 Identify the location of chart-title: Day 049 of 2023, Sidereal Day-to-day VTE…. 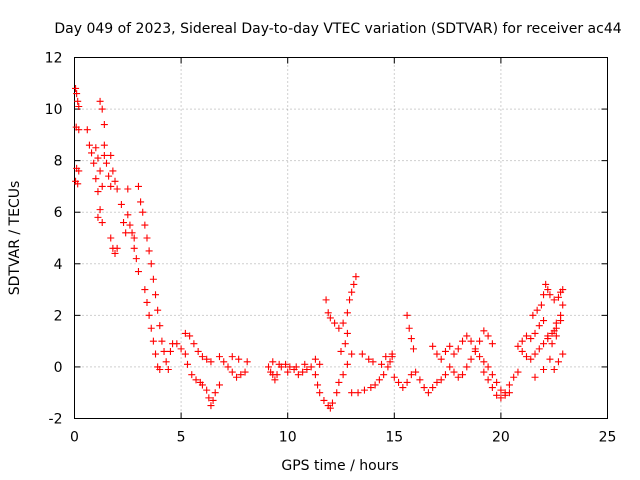
(337, 29).